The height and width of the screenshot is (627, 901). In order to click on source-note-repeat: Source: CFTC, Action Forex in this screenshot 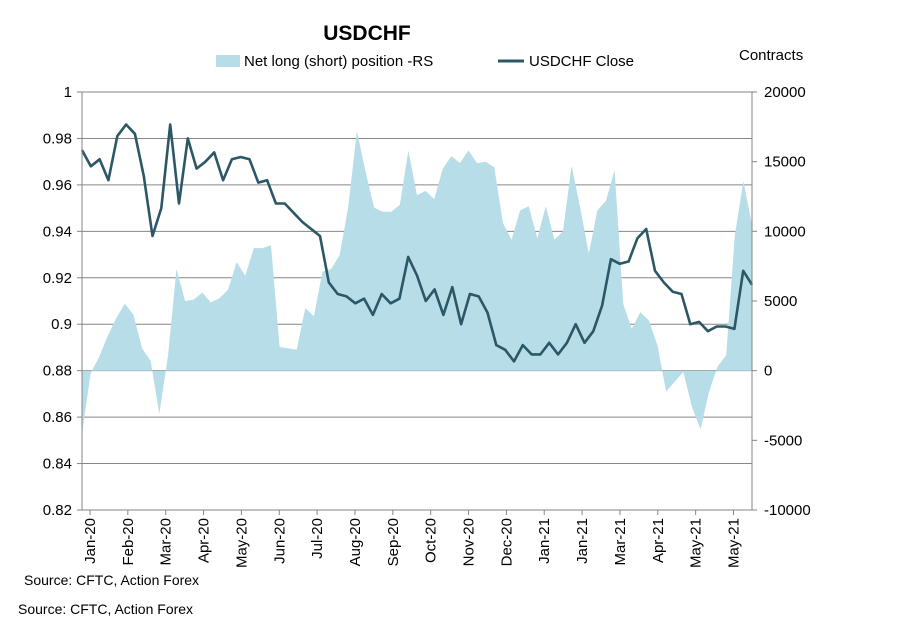, I will do `click(106, 609)`.